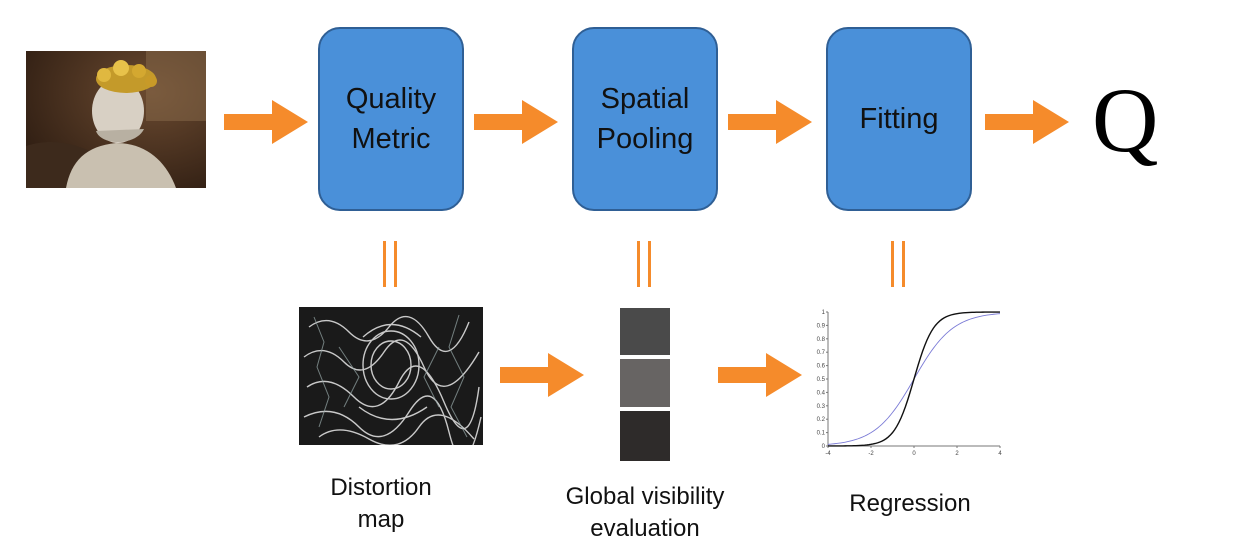 The width and height of the screenshot is (1253, 557). Describe the element at coordinates (898, 264) in the screenshot. I see `equivalence-marker-fitting` at that location.